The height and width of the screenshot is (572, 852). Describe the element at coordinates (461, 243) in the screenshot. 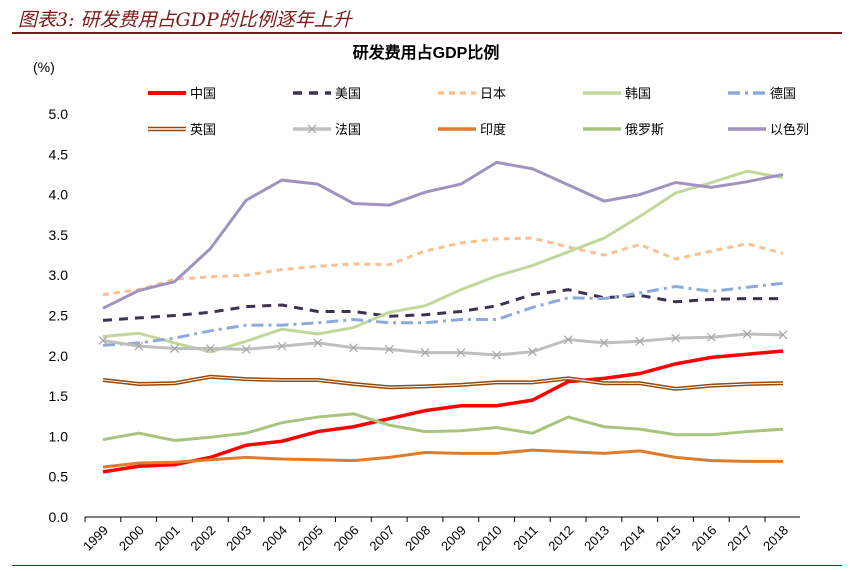

I see `data-point: 日本 2009: 3.4` at that location.